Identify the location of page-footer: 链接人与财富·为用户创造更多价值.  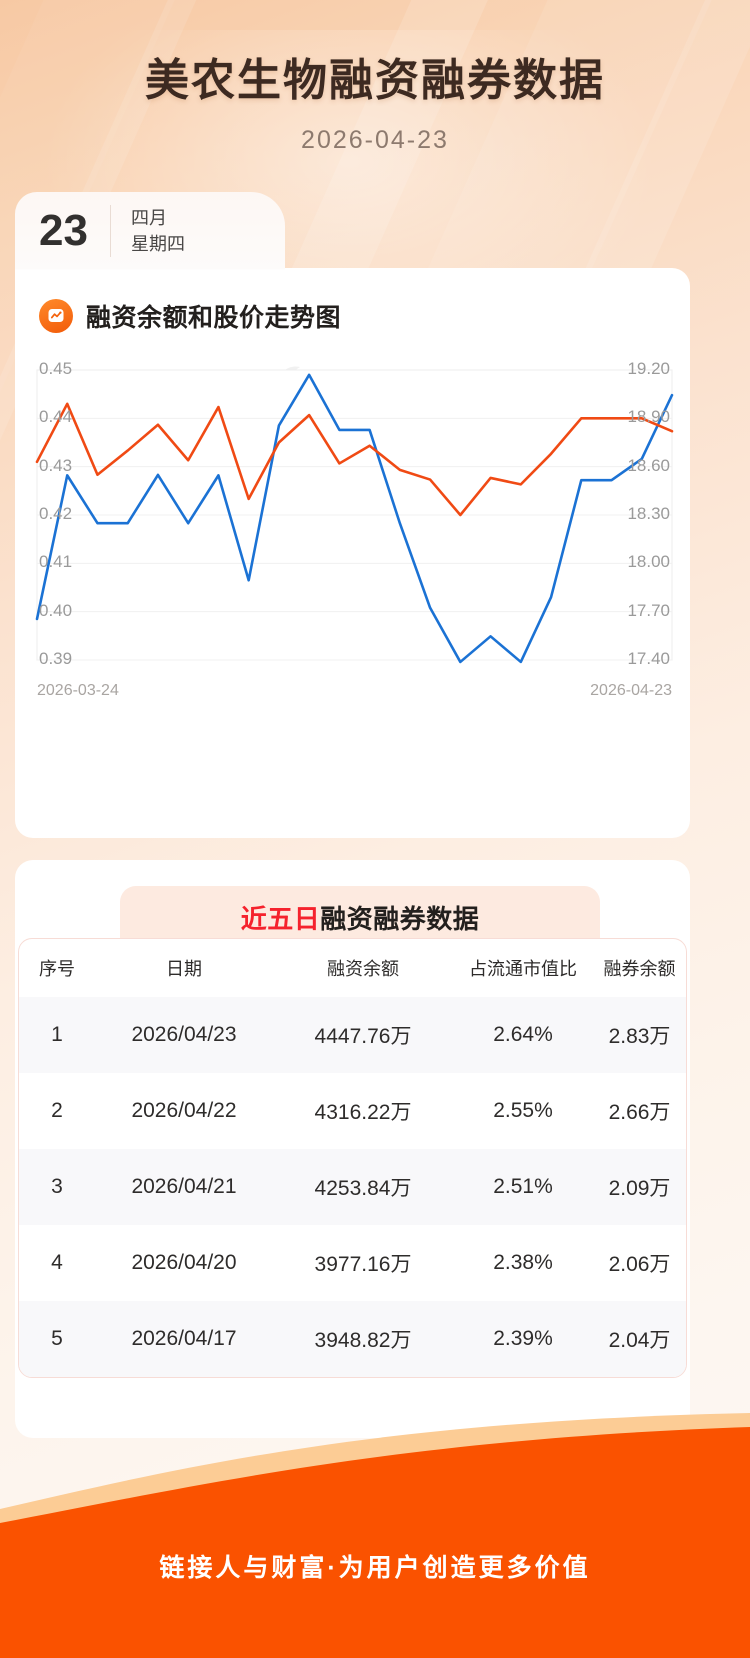
(375, 1535).